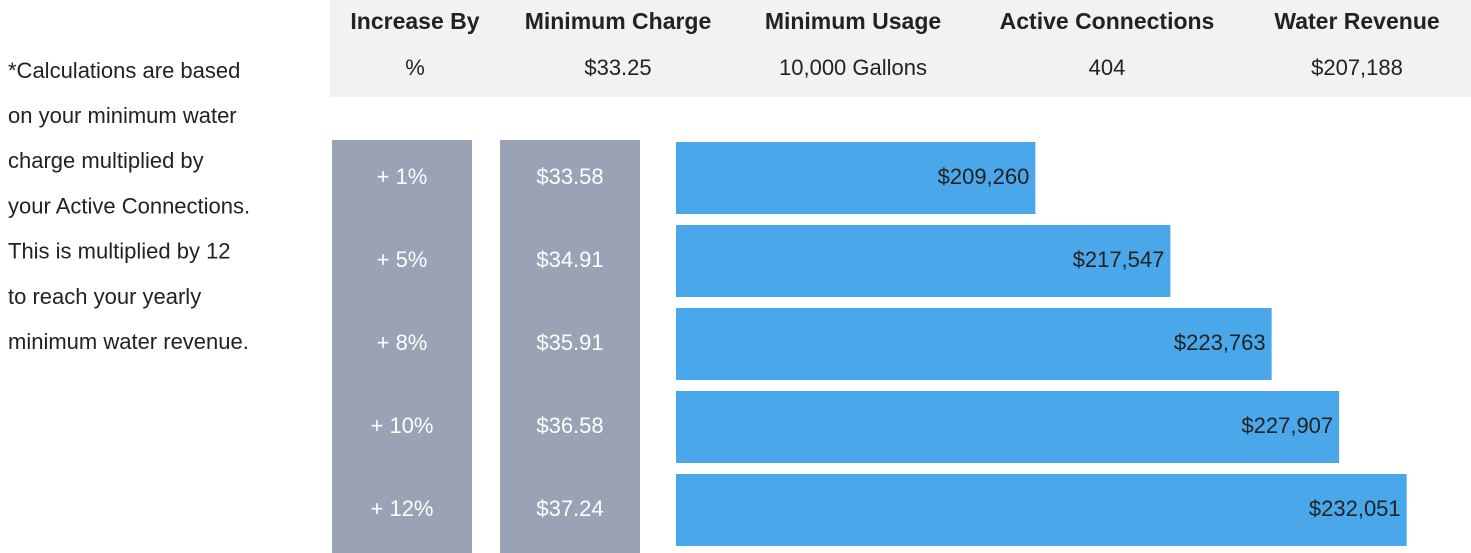  Describe the element at coordinates (569, 259) in the screenshot. I see `minimum-charge: $34.91` at that location.